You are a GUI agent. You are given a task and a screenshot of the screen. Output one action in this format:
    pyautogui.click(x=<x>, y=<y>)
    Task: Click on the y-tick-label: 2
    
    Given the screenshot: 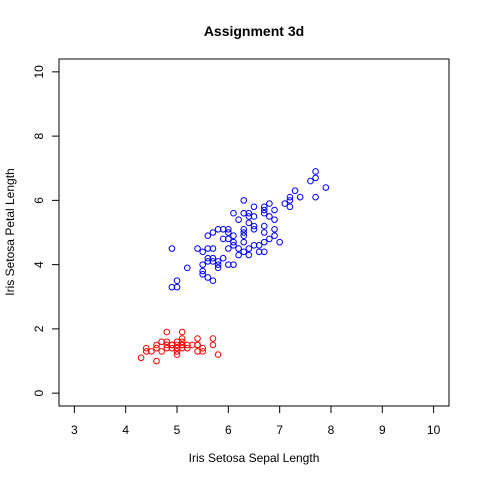 What is the action you would take?
    pyautogui.click(x=39, y=328)
    